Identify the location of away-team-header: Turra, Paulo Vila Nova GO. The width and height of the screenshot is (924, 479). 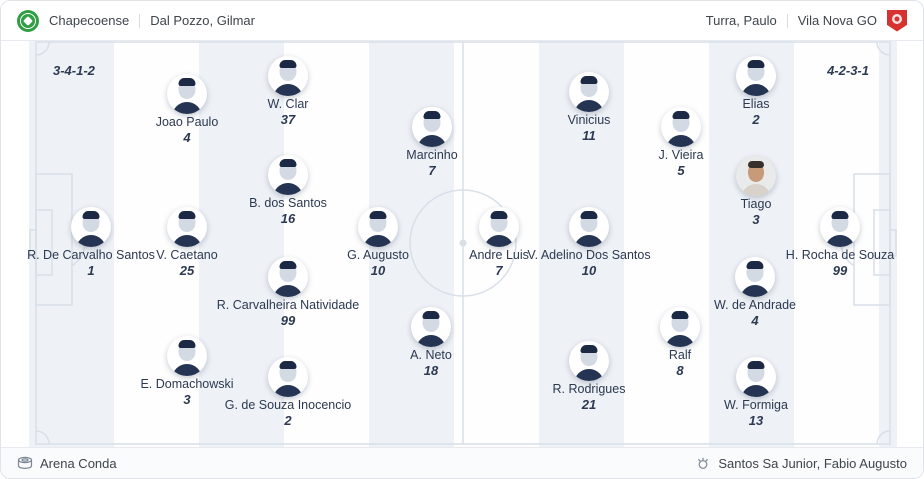
(806, 20).